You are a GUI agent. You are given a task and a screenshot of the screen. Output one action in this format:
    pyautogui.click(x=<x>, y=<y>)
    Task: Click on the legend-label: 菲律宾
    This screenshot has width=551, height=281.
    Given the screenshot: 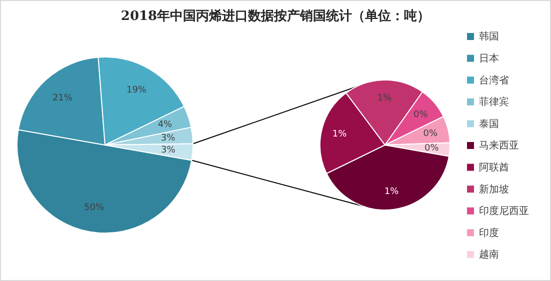 What is the action you would take?
    pyautogui.click(x=494, y=102)
    